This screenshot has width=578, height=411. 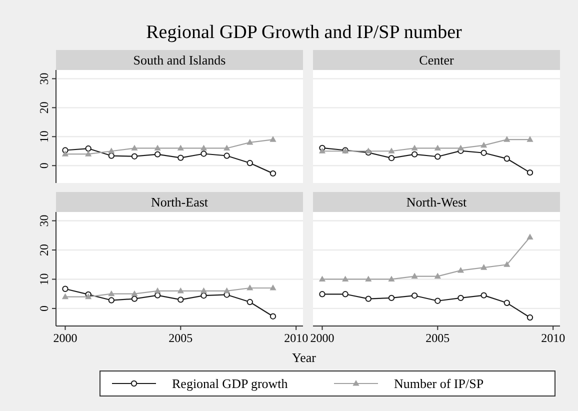 I want to click on legend-label: Regional GDP growth, so click(x=230, y=383).